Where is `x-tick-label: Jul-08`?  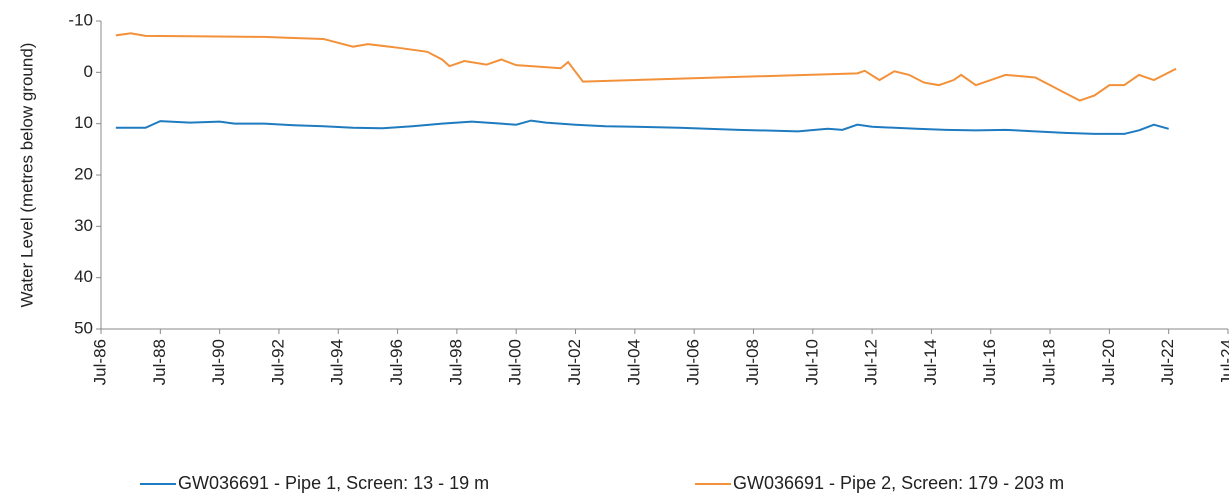
x-tick-label: Jul-08 is located at coordinates (752, 362).